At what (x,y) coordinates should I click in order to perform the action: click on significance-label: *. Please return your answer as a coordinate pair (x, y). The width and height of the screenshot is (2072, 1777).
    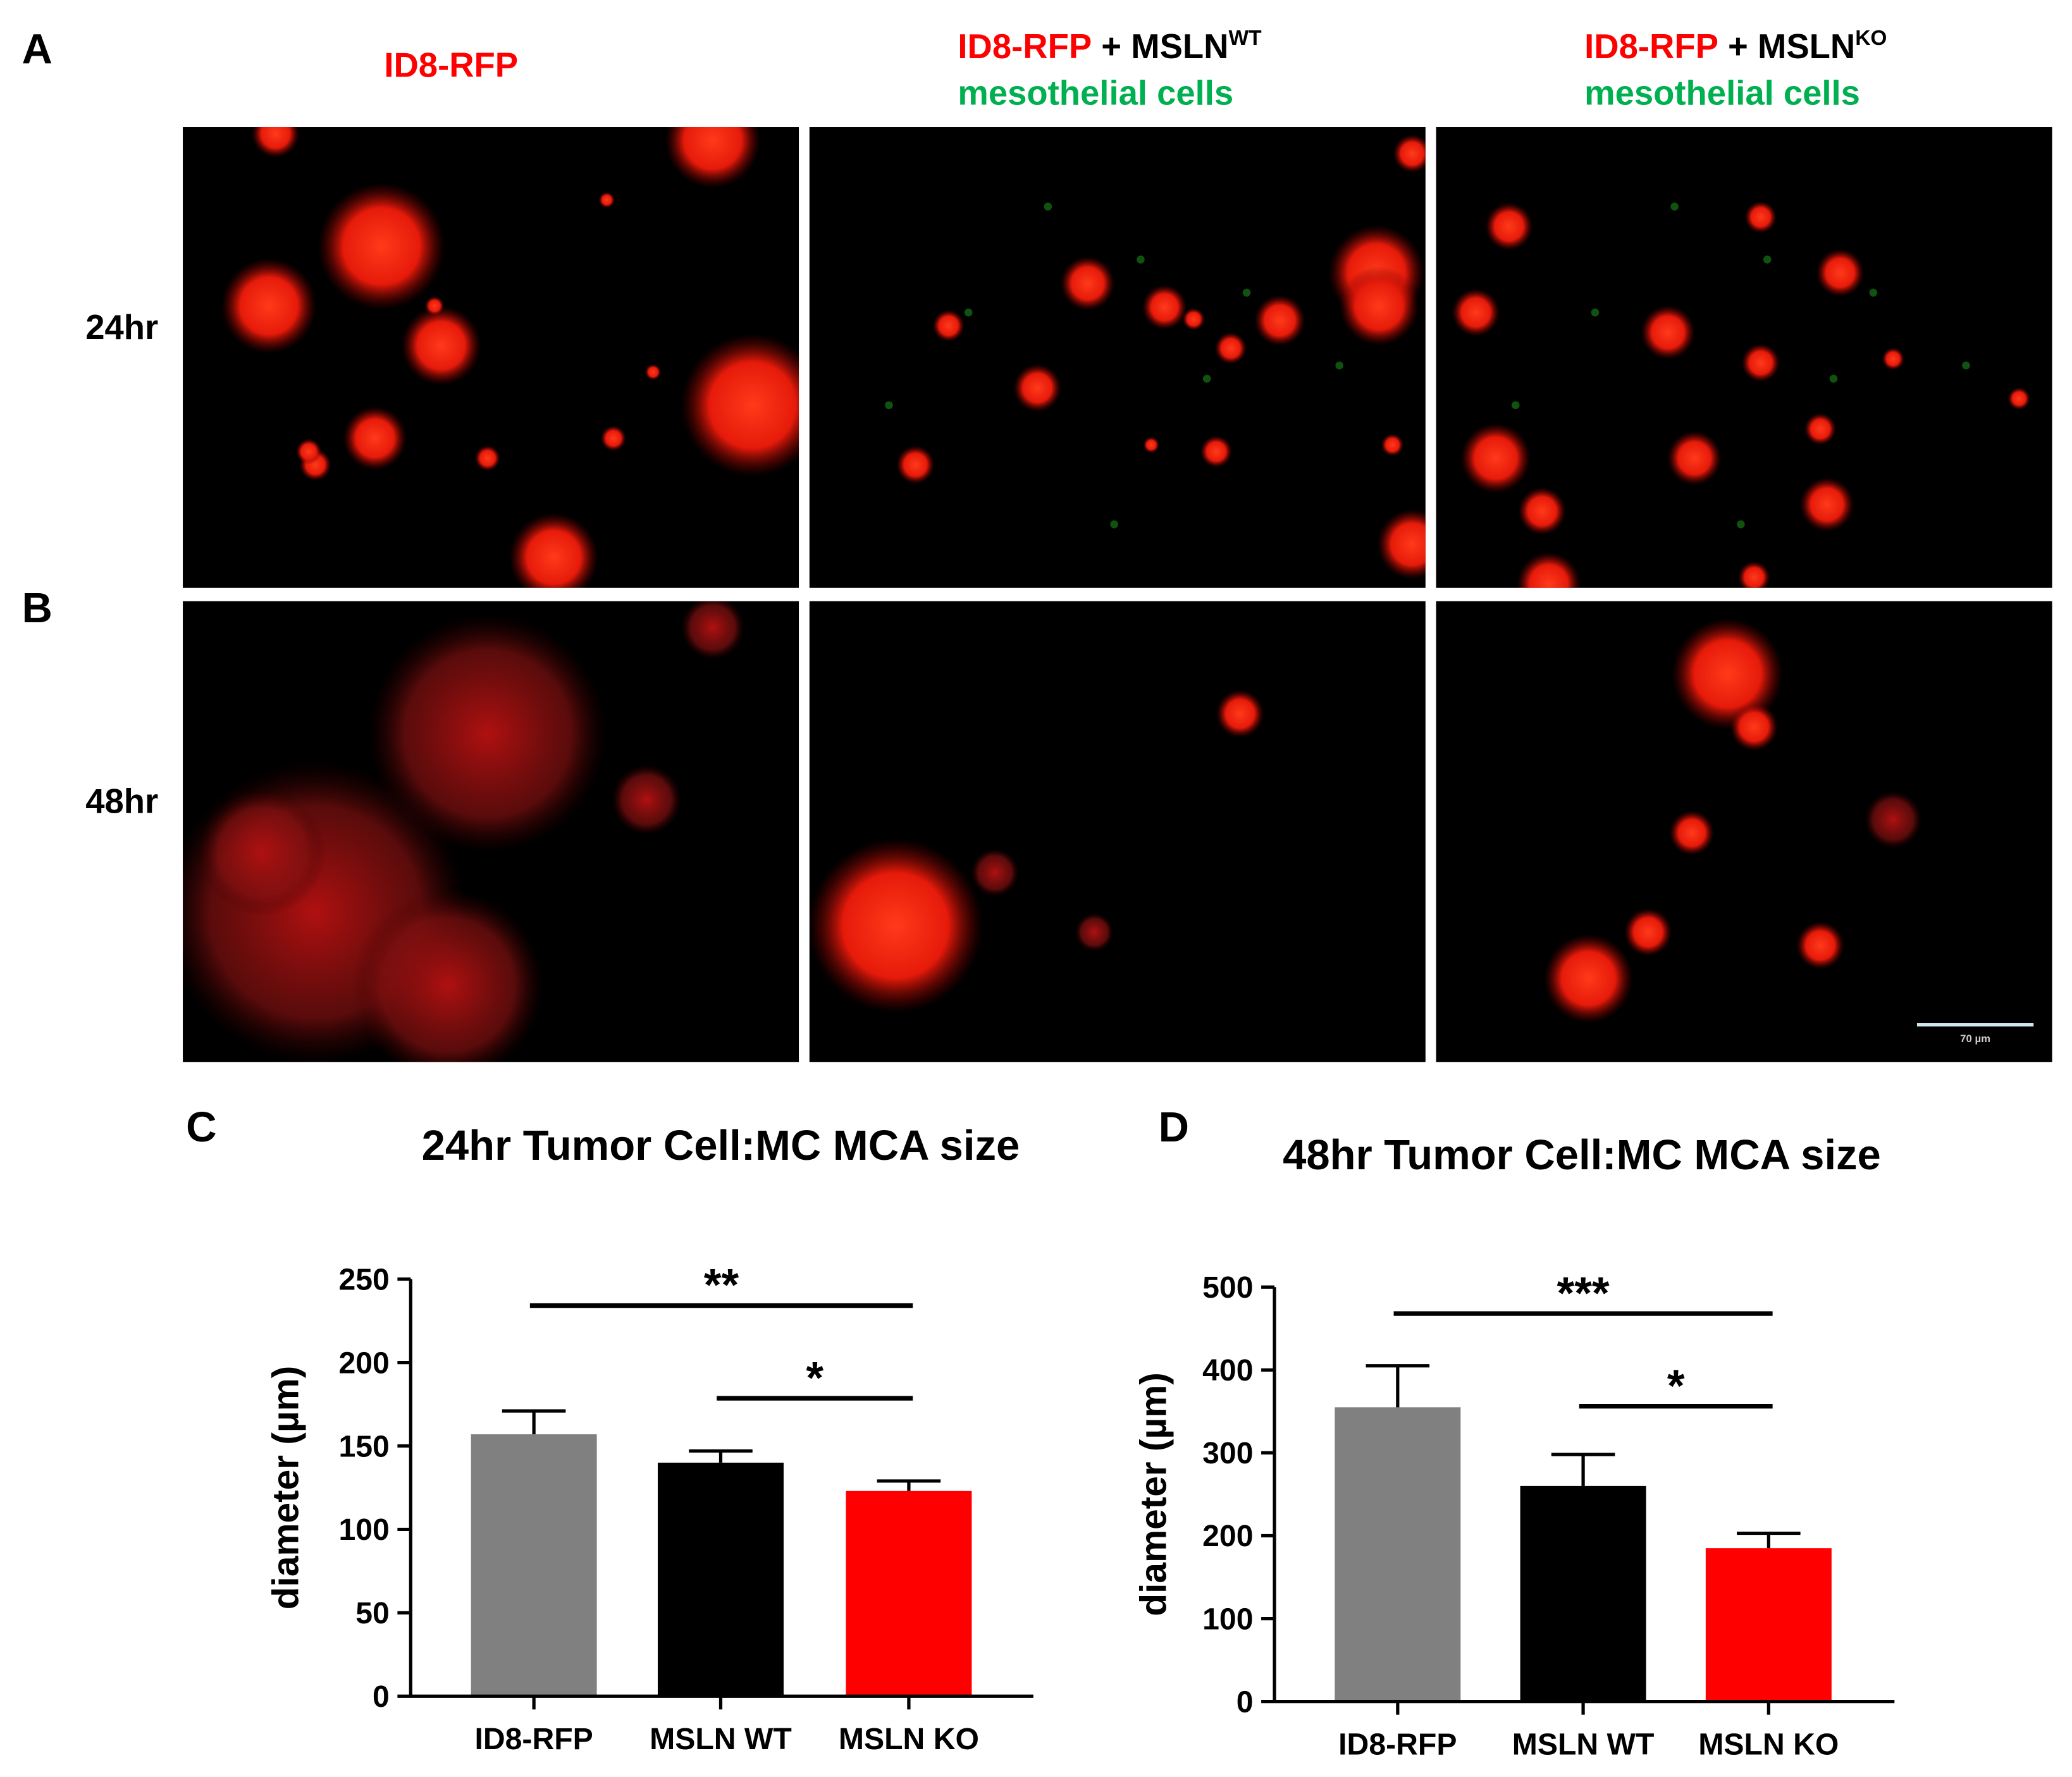
    Looking at the image, I should click on (814, 1378).